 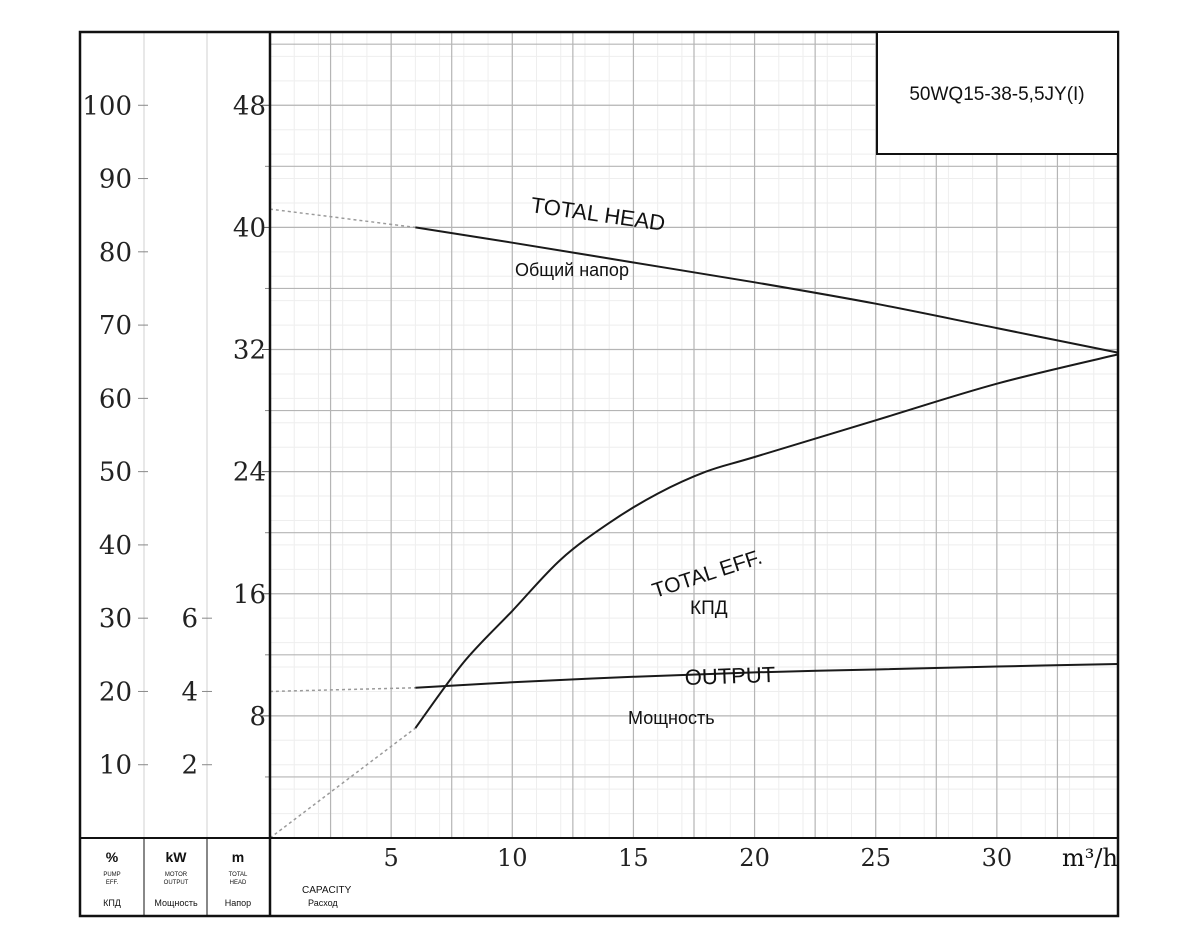 What do you see at coordinates (875, 858) in the screenshot?
I see `capacity-tick-label: 25` at bounding box center [875, 858].